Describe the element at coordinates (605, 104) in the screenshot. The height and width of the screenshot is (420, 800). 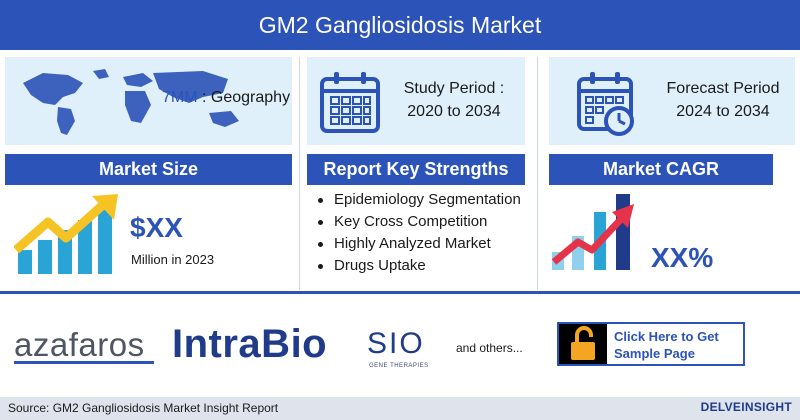
I see `calendar-clock-icon` at that location.